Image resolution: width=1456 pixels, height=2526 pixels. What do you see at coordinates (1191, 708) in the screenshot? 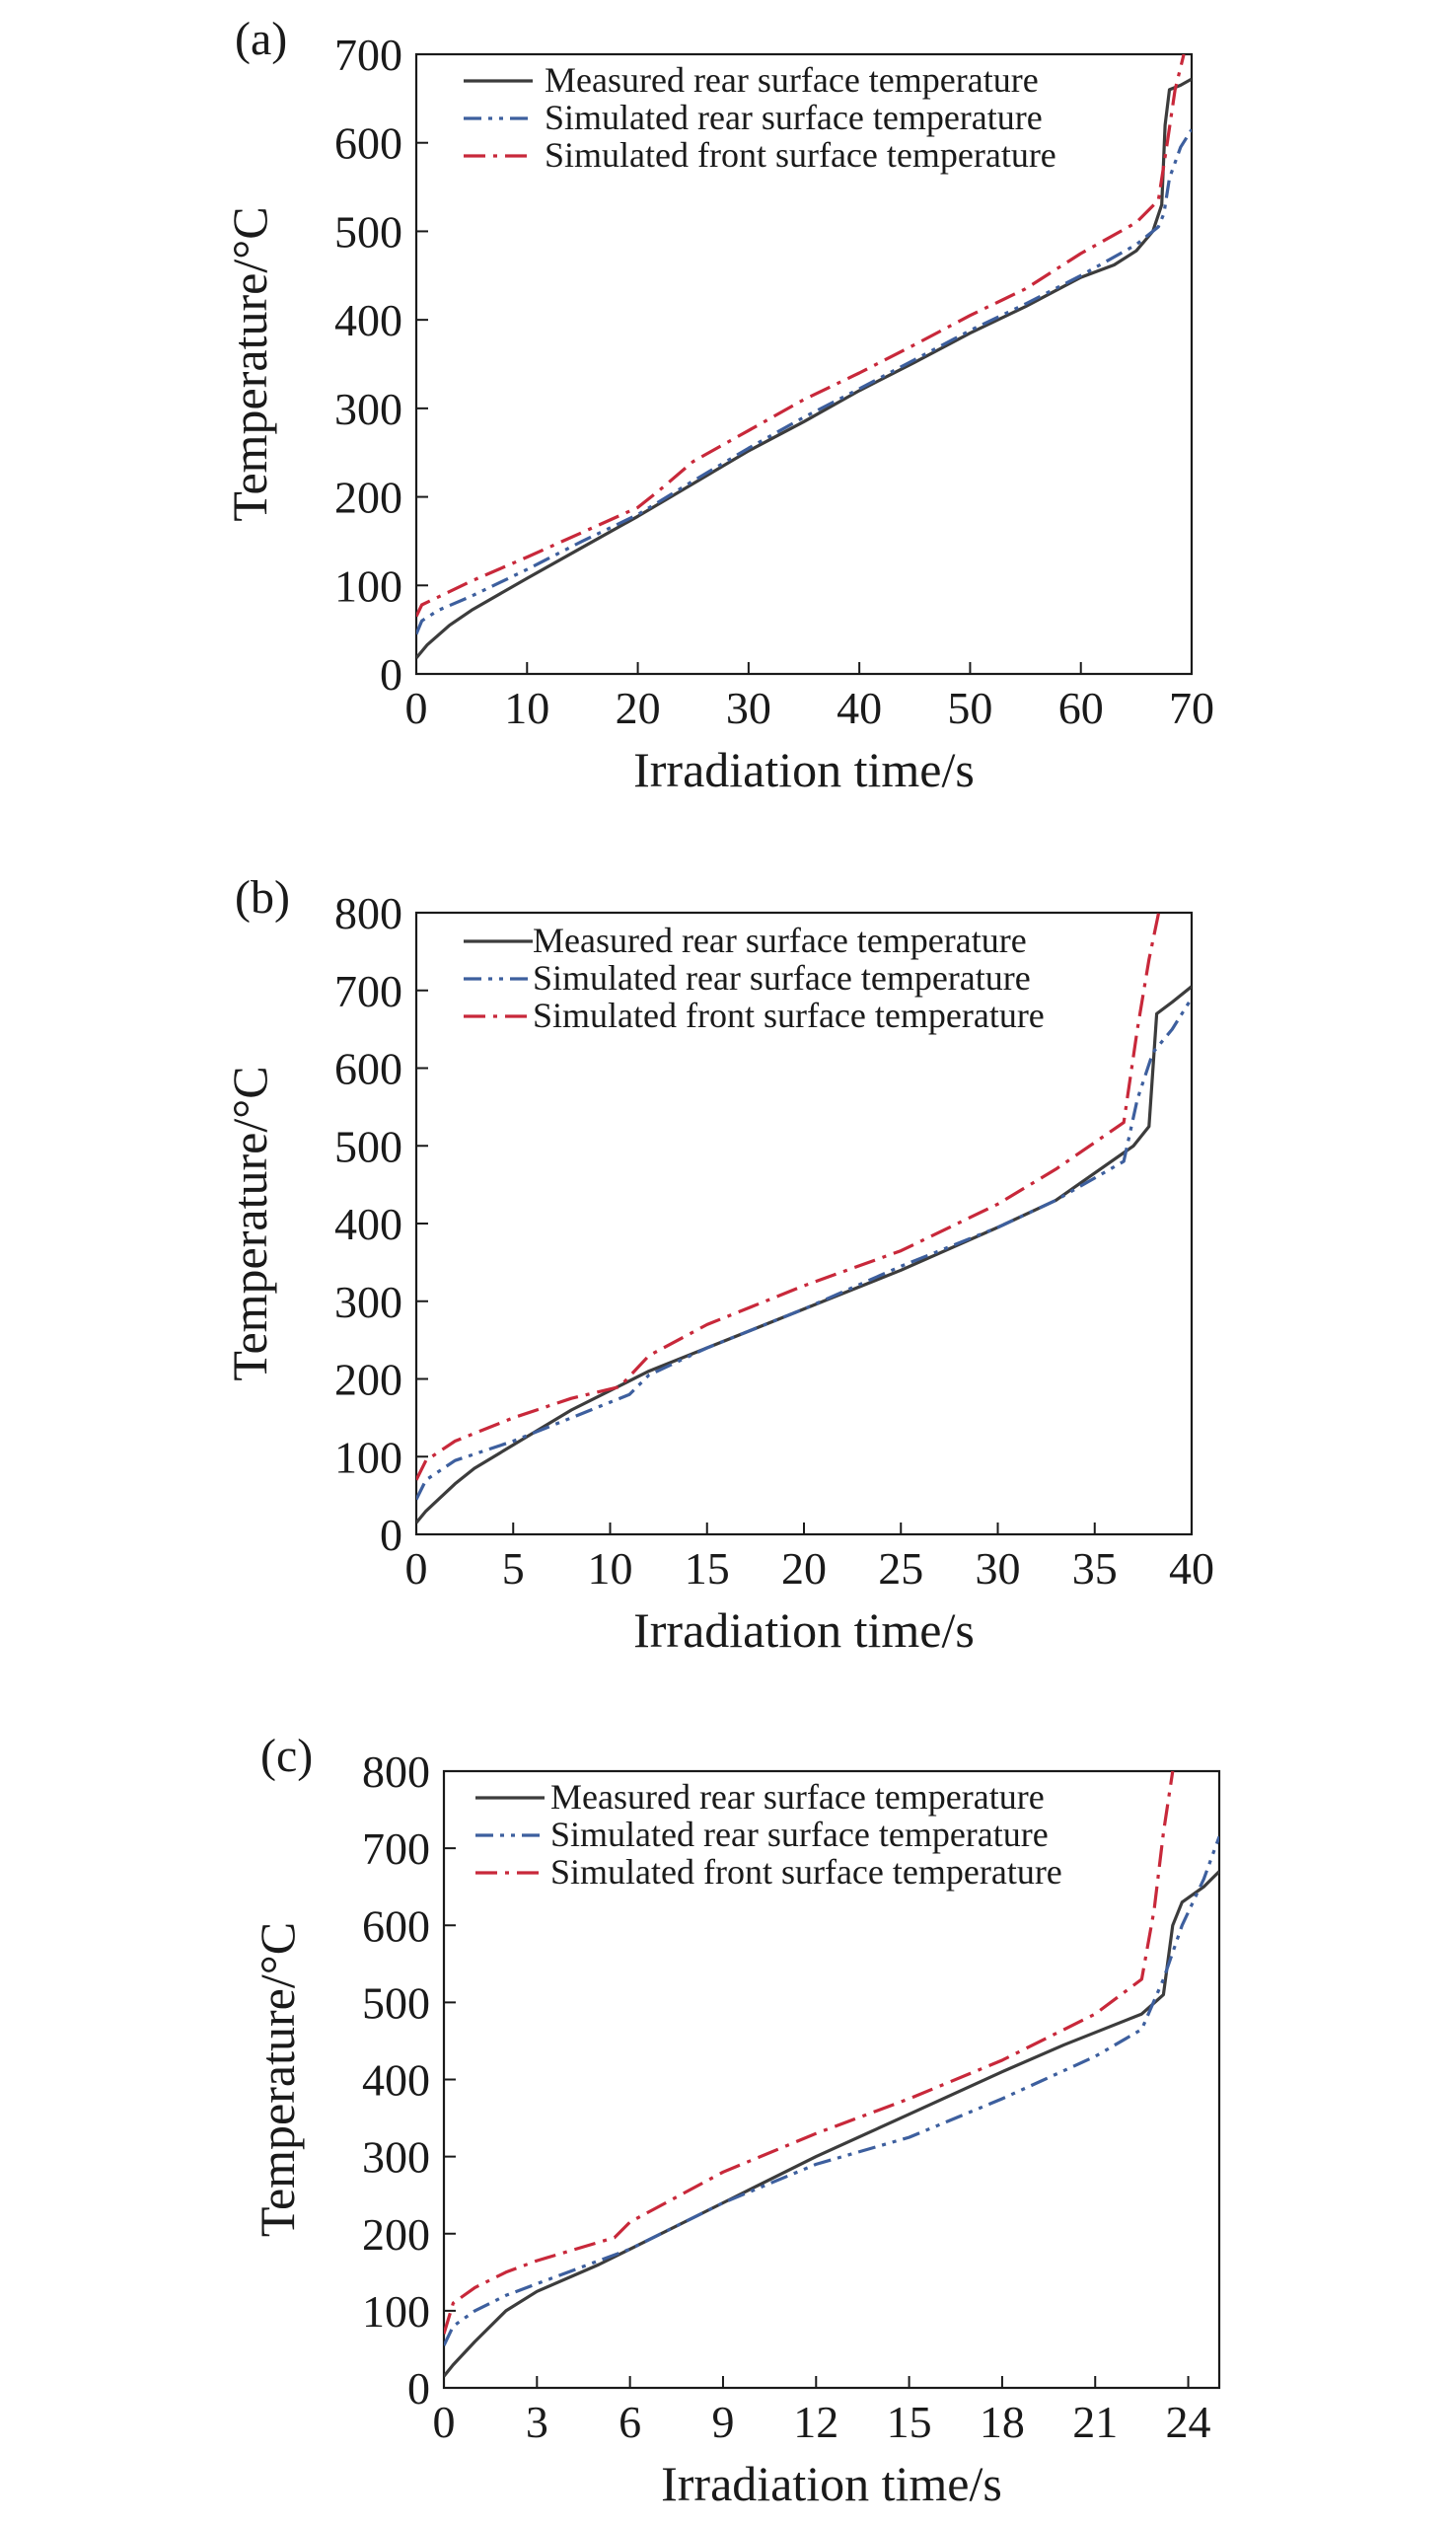
I see `x-tick-label: 70` at bounding box center [1191, 708].